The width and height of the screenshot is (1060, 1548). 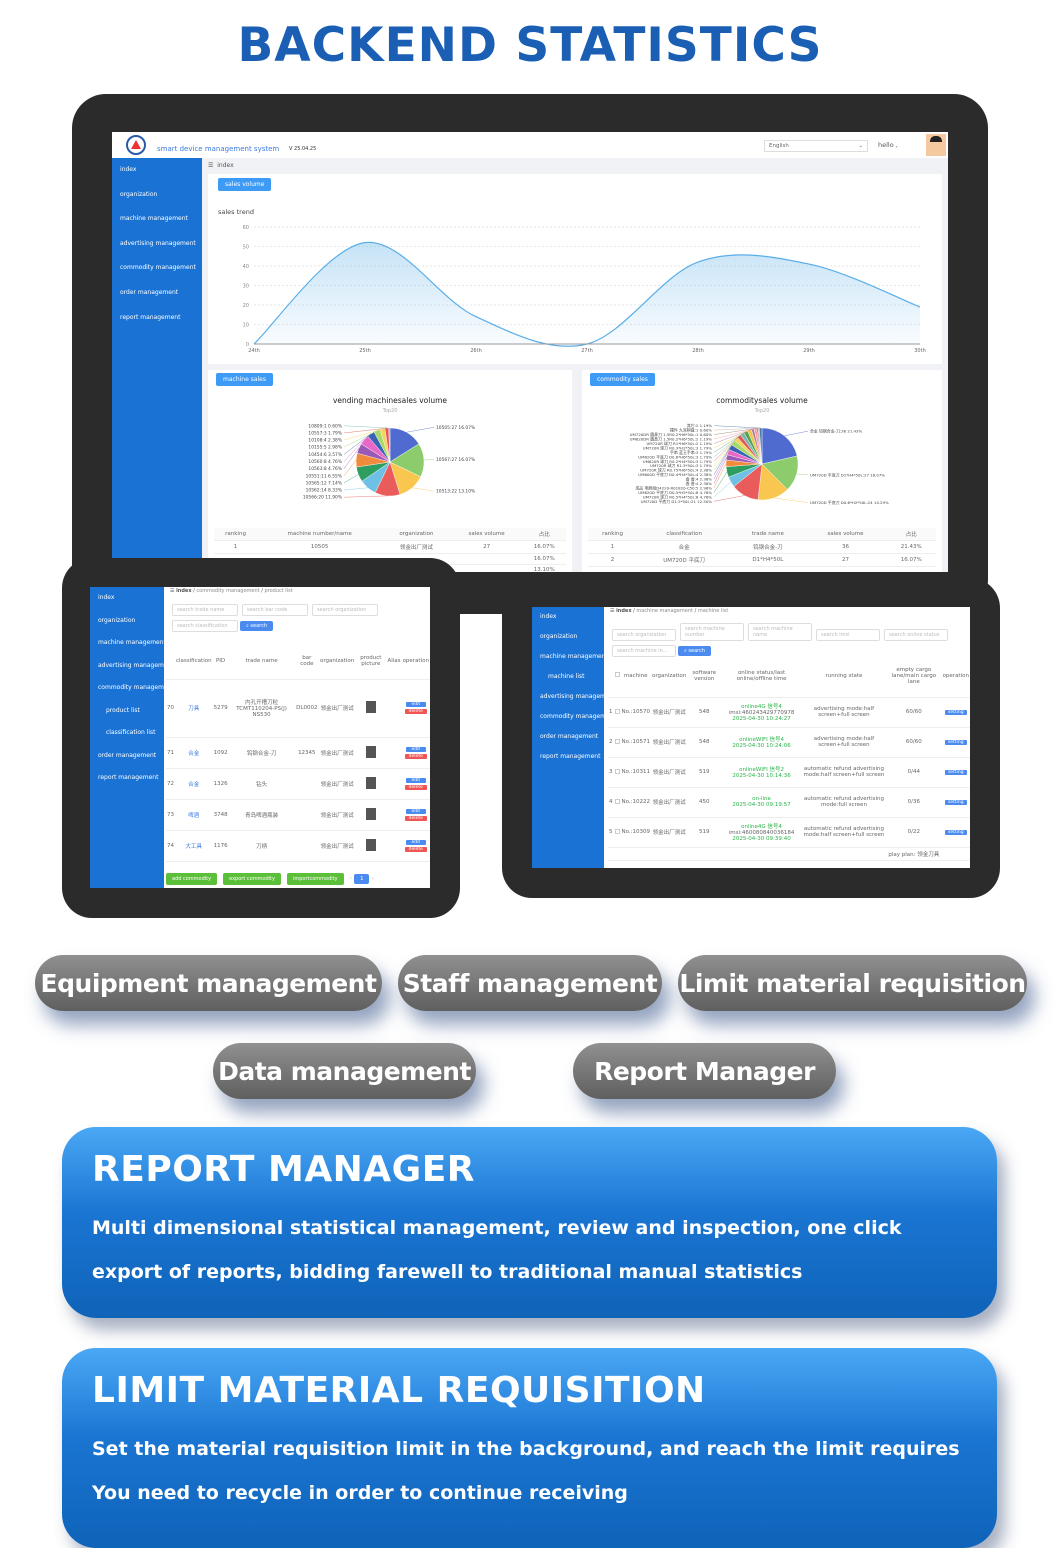 What do you see at coordinates (390, 547) in the screenshot?
I see `table-row: 1 10505 领金出厂测试 27 16.07%` at bounding box center [390, 547].